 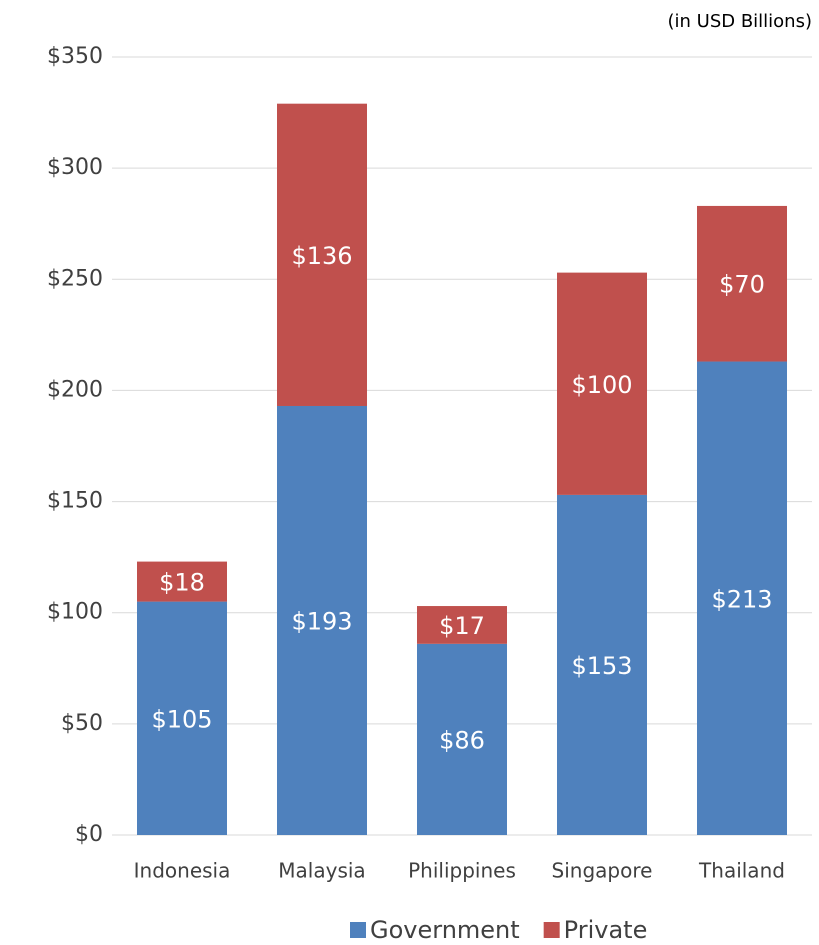 I want to click on data-label: $100, so click(x=601, y=385).